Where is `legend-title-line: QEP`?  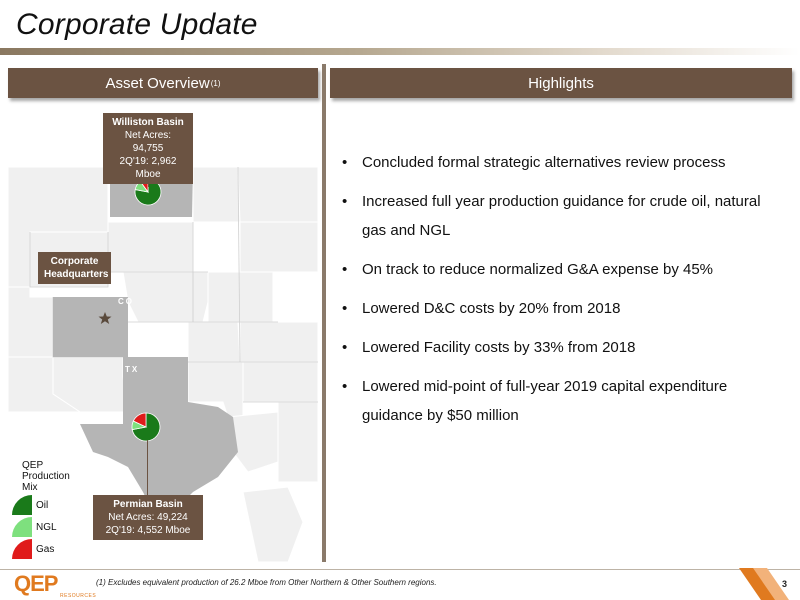 legend-title-line: QEP is located at coordinates (33, 465).